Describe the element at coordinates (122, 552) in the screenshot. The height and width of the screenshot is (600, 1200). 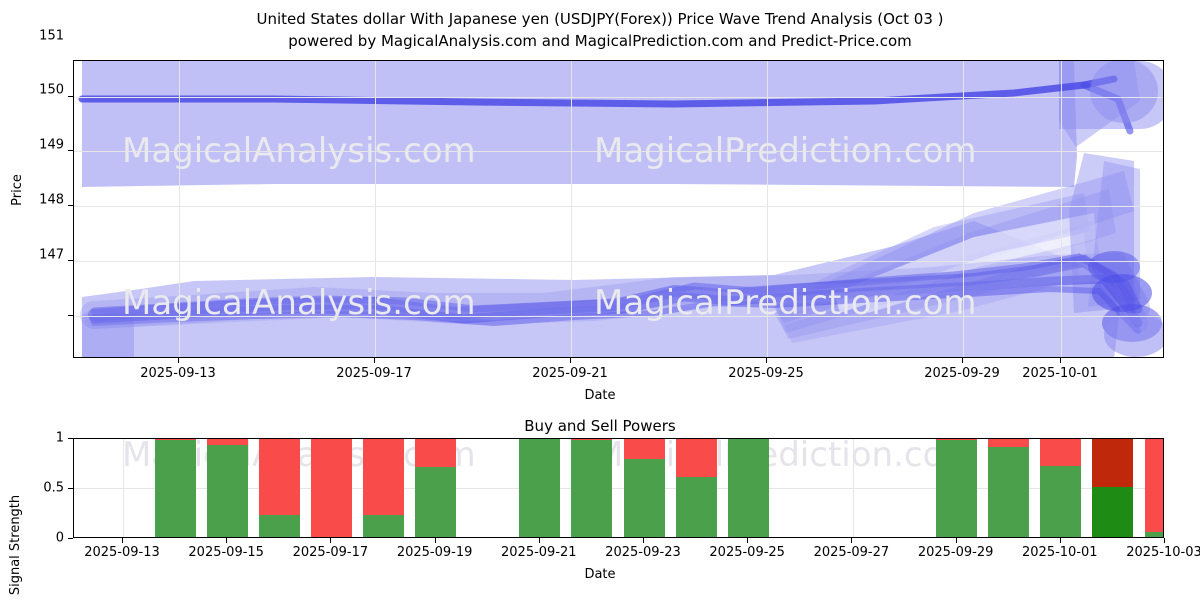
I see `xtick-2025-09-13: 2025-09-13` at that location.